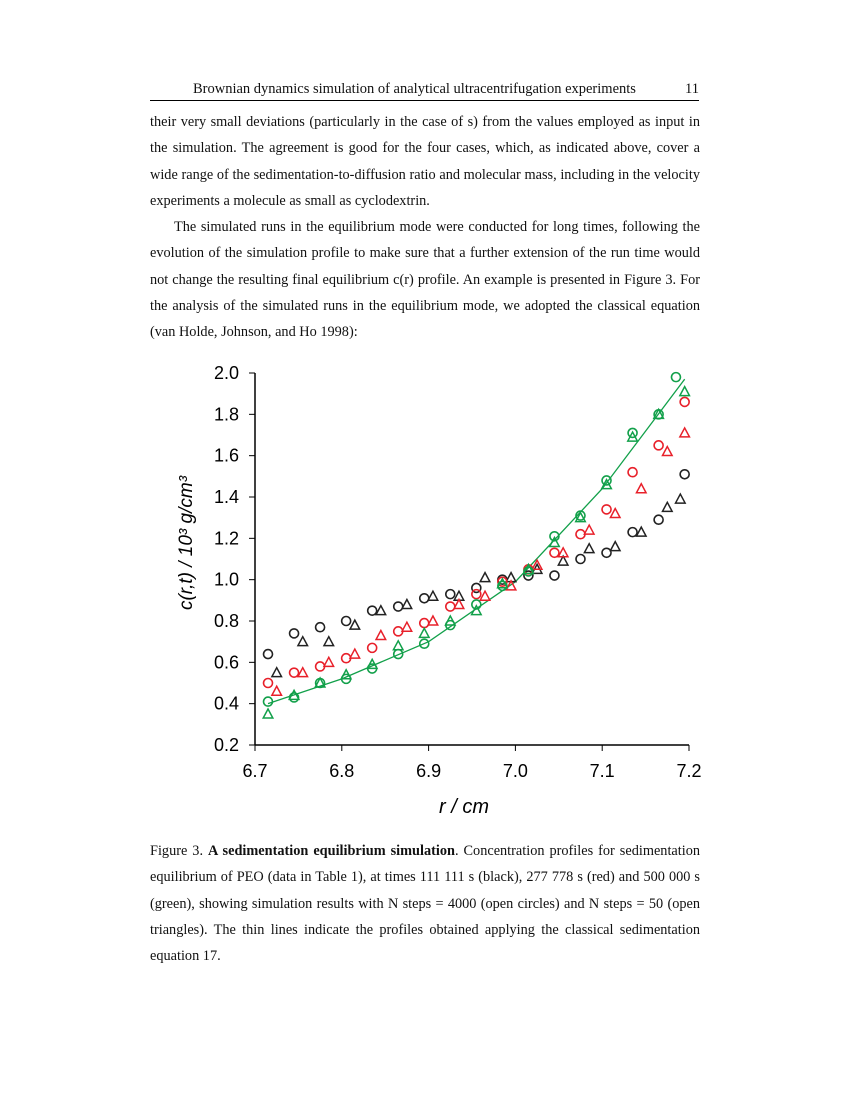 The width and height of the screenshot is (850, 1100). What do you see at coordinates (515, 771) in the screenshot?
I see `x-tick-label: 7.0` at bounding box center [515, 771].